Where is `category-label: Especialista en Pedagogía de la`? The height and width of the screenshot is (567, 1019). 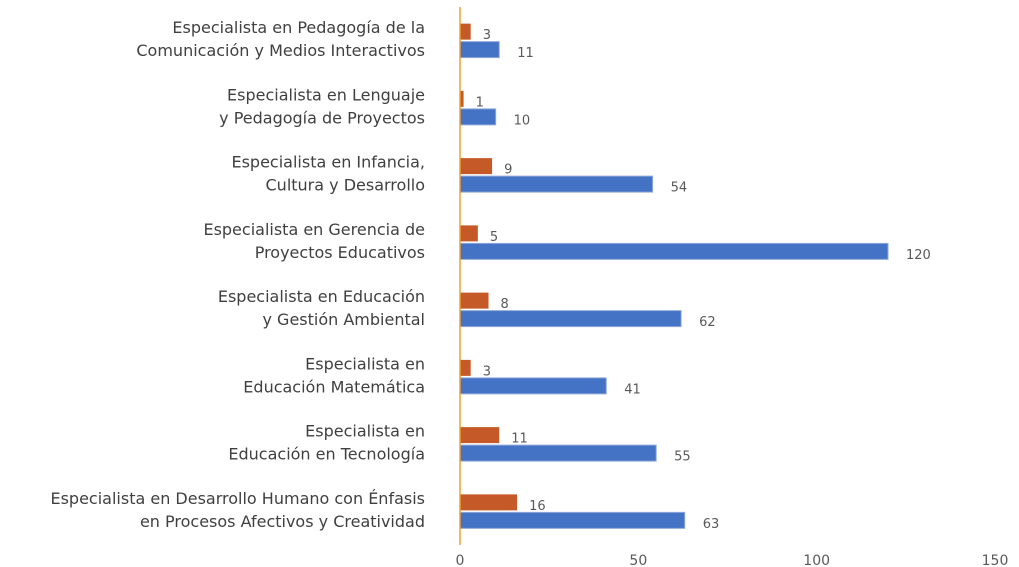 category-label: Especialista en Pedagogía de la is located at coordinates (298, 27).